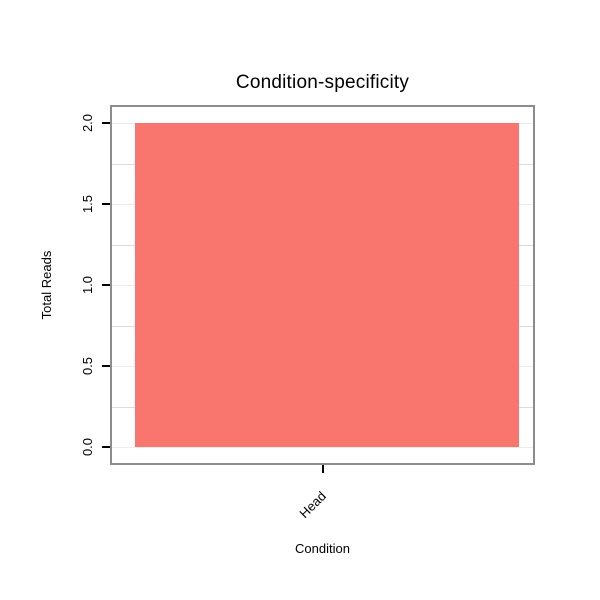 Image resolution: width=600 pixels, height=600 pixels. I want to click on y-tick-label: 1.0, so click(87, 285).